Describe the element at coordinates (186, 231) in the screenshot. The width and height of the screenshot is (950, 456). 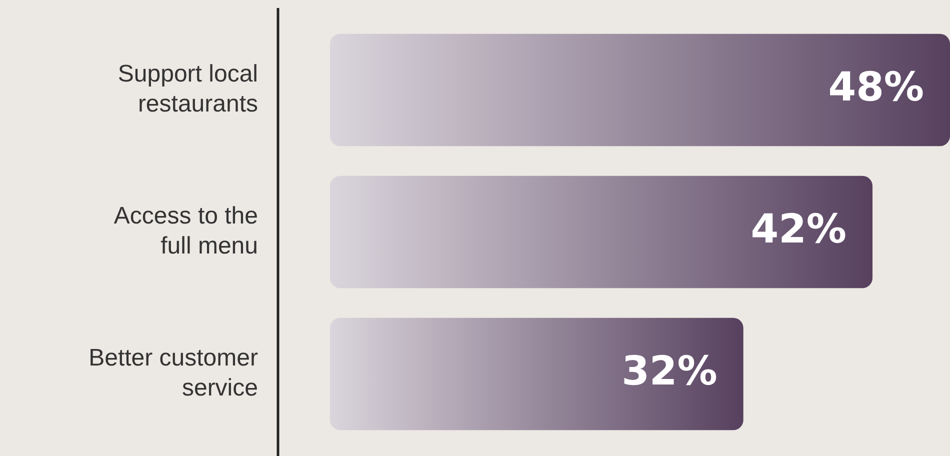
I see `y-tick-label: Access to the full menu` at that location.